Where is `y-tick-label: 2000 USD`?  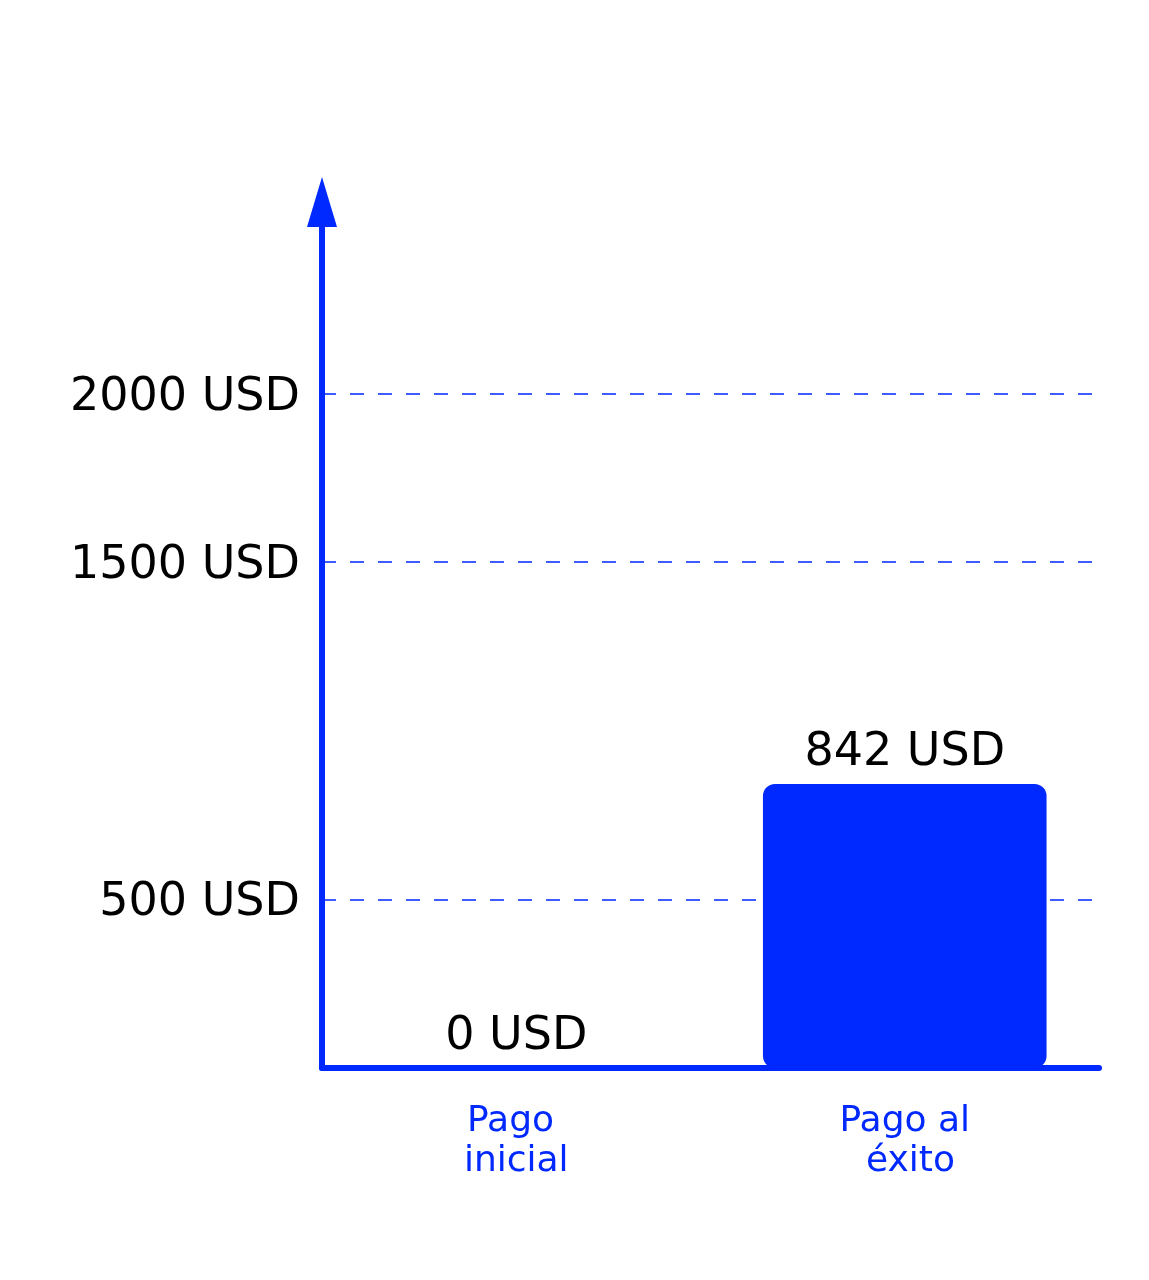 y-tick-label: 2000 USD is located at coordinates (185, 393).